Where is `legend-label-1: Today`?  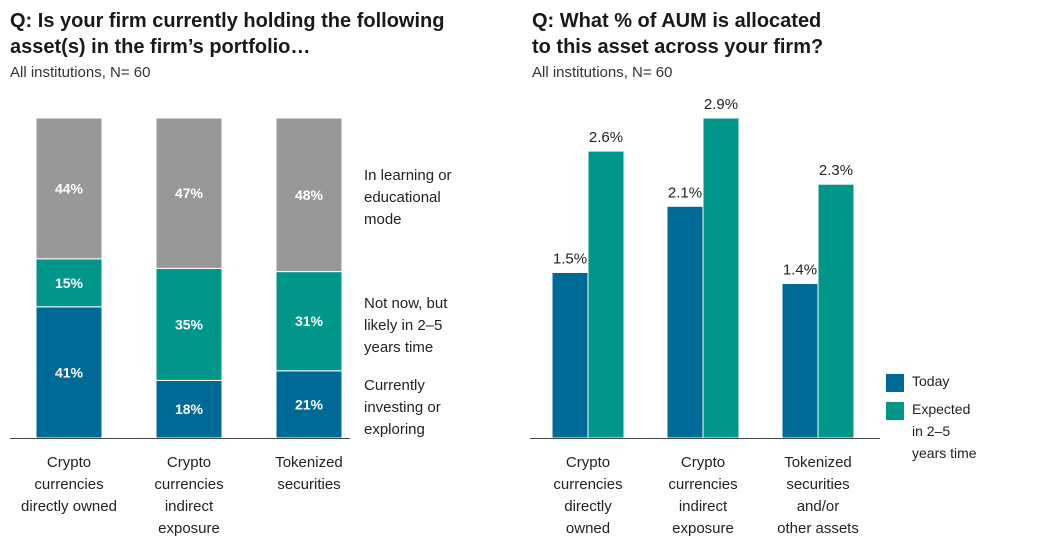
legend-label-1: Today is located at coordinates (944, 381).